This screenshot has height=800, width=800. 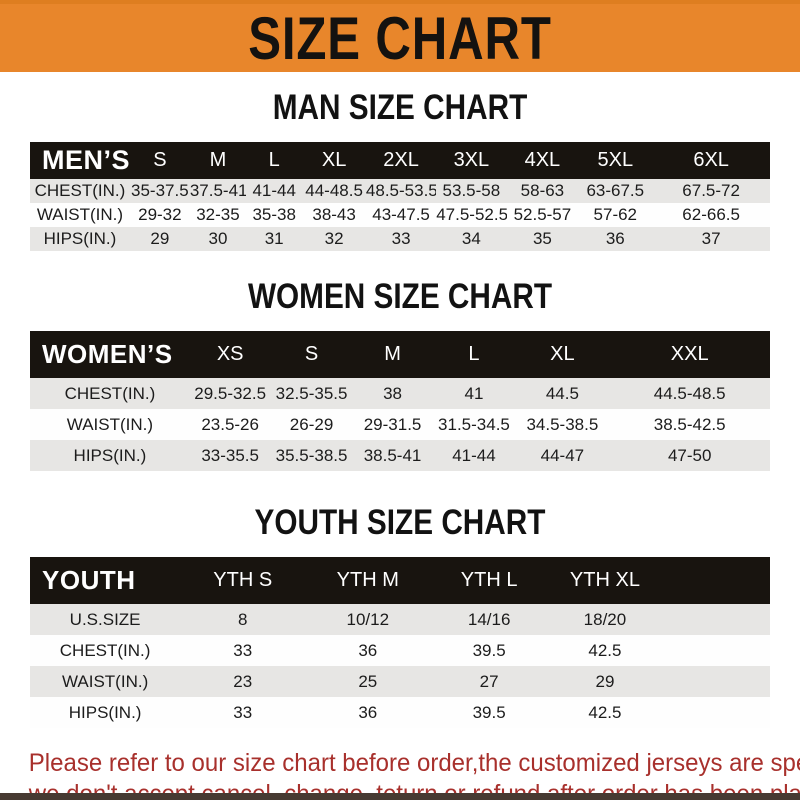 I want to click on size-value: 29-32, so click(x=160, y=214).